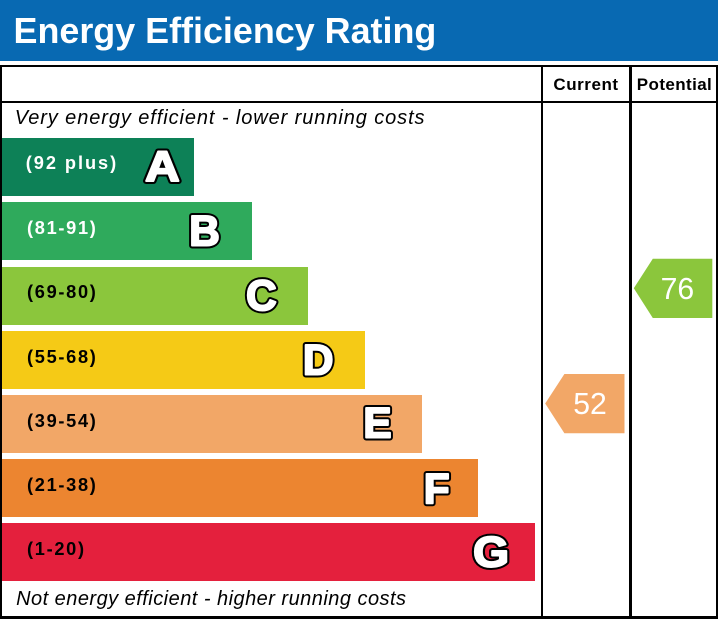 The width and height of the screenshot is (718, 619). I want to click on svg-text: A, so click(162, 166).